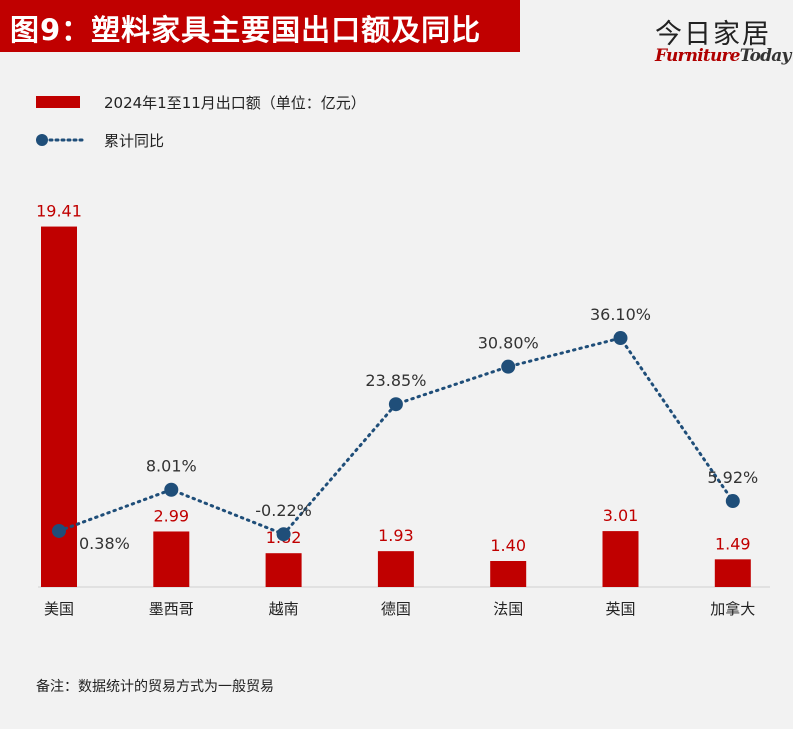 The height and width of the screenshot is (729, 793). Describe the element at coordinates (235, 103) in the screenshot. I see `legend-bar-label: 2024年1至11月出口额（单位：亿元）` at that location.